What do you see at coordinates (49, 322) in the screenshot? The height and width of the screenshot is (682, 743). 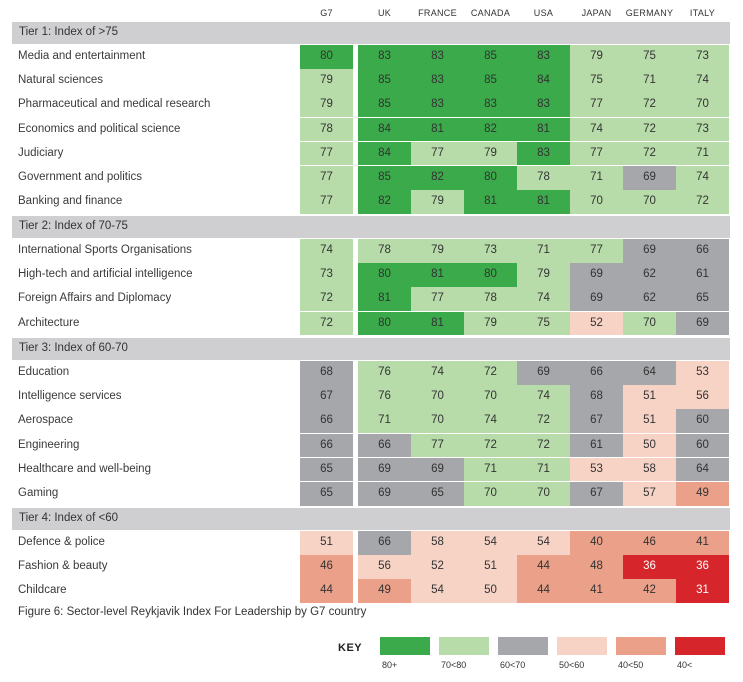 I see `row-label: Architecture` at bounding box center [49, 322].